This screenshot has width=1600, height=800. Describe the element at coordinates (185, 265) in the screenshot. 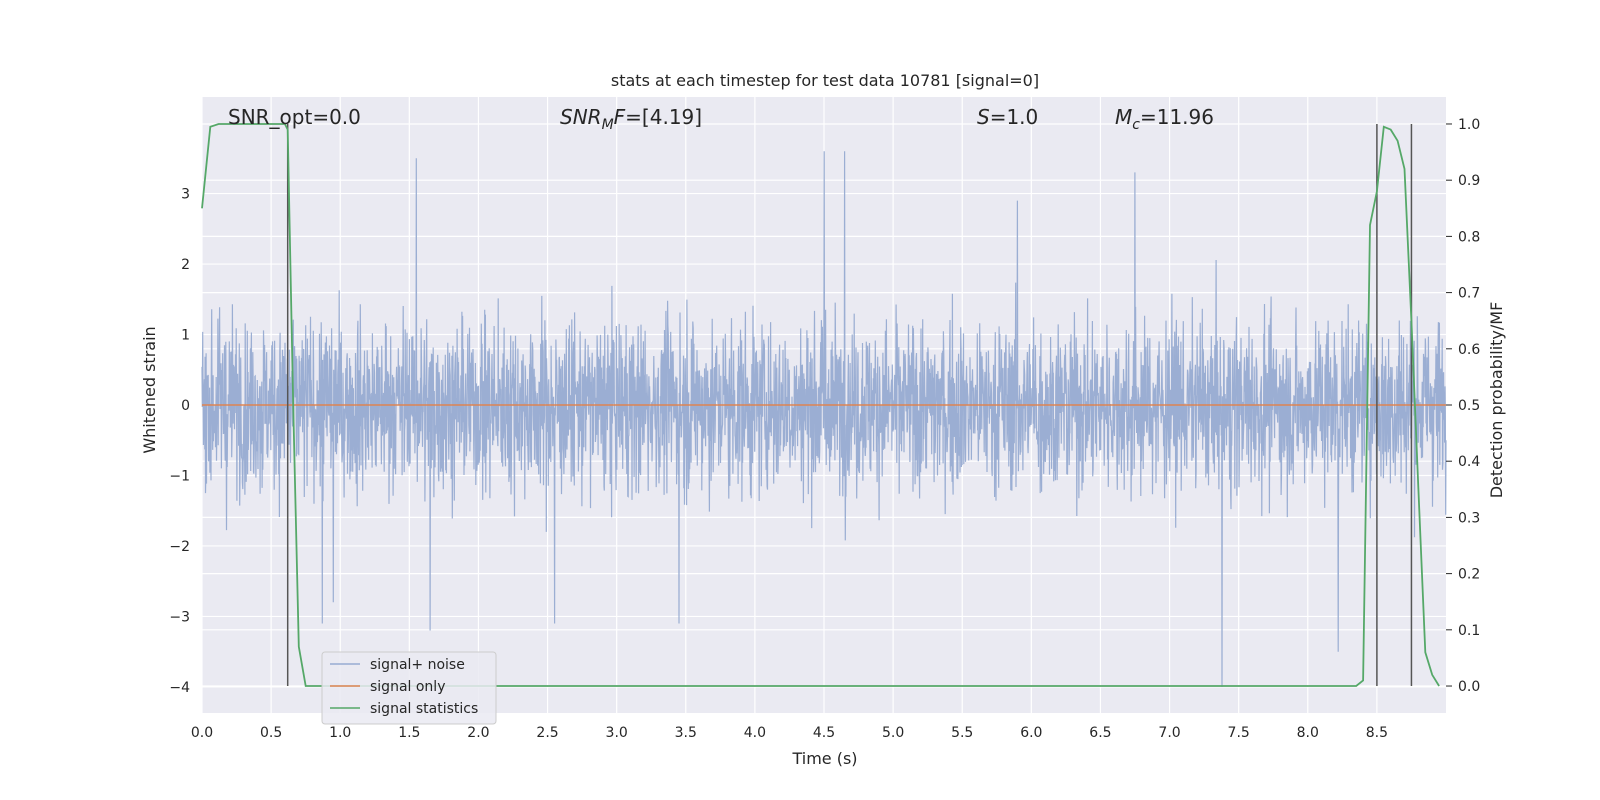

I see `y-tick-label-1: 2` at that location.